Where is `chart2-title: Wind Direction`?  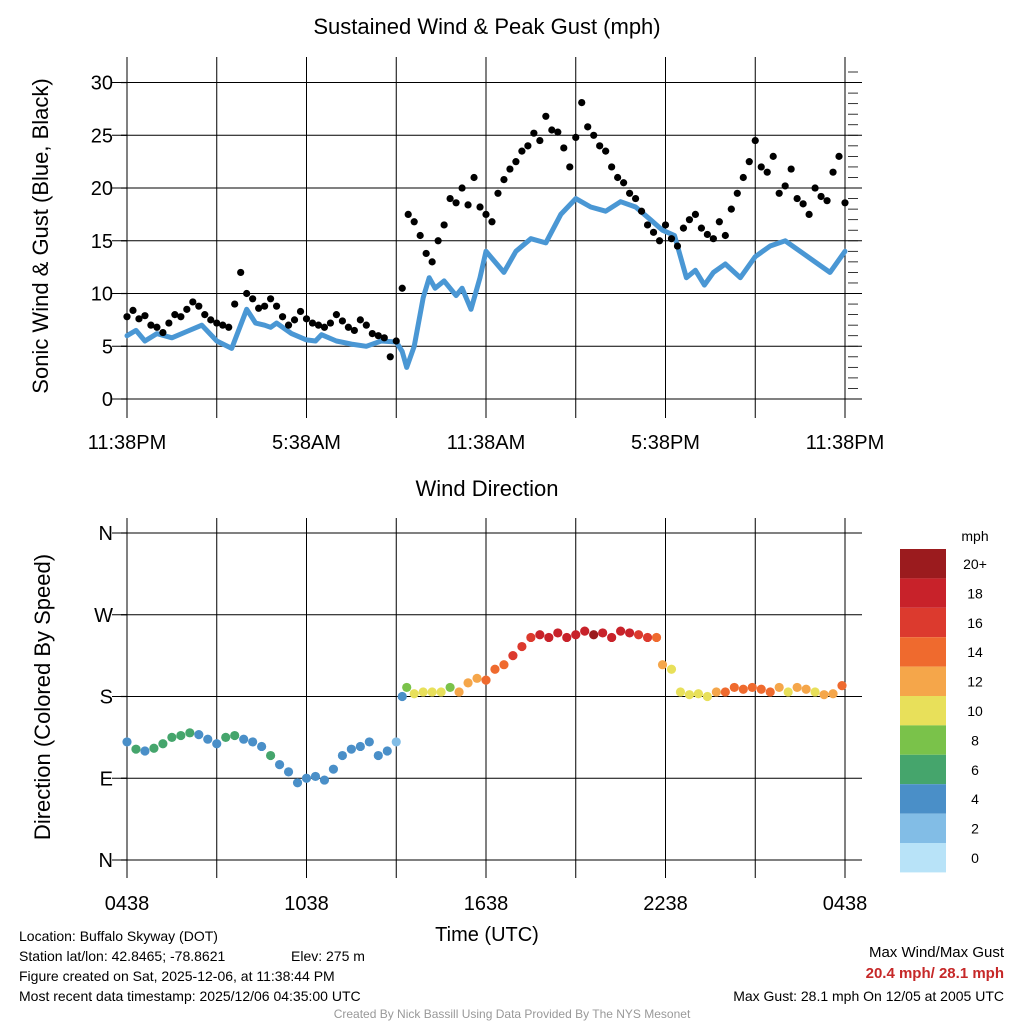 chart2-title: Wind Direction is located at coordinates (486, 488).